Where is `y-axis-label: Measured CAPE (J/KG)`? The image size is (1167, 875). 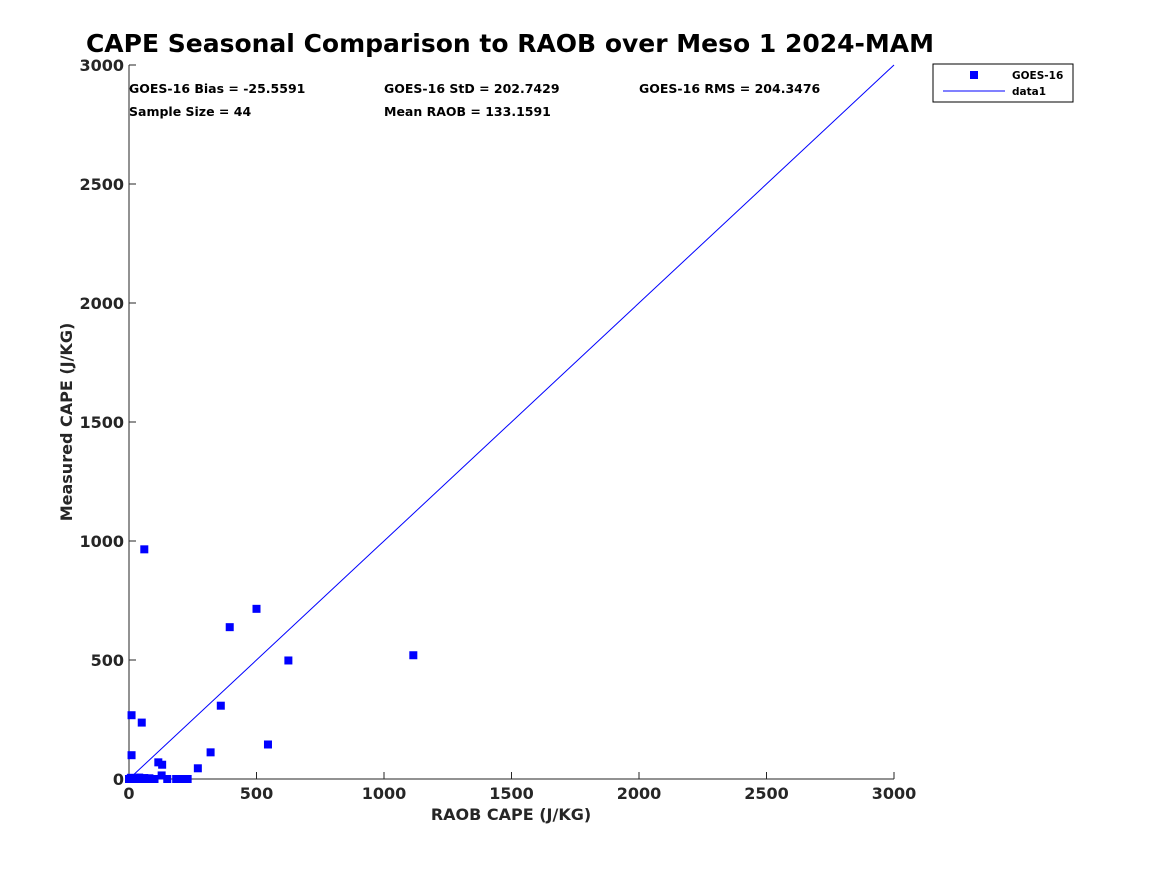
y-axis-label: Measured CAPE (J/KG) is located at coordinates (66, 422).